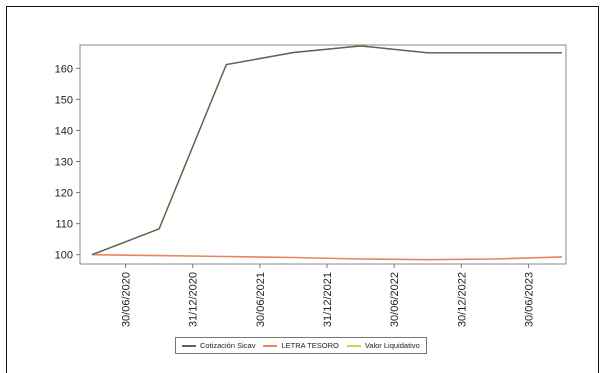  Describe the element at coordinates (327, 257) in the screenshot. I see `series-line` at that location.